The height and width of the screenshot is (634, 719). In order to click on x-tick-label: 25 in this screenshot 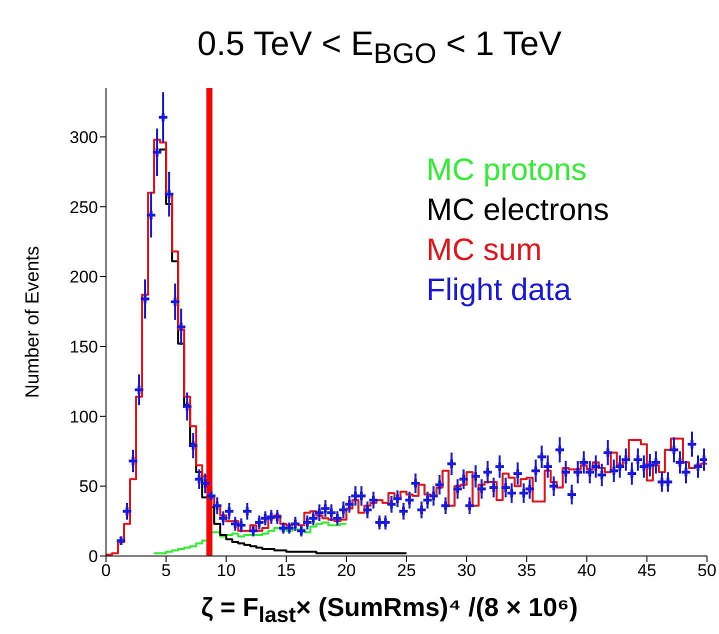, I will do `click(406, 570)`.